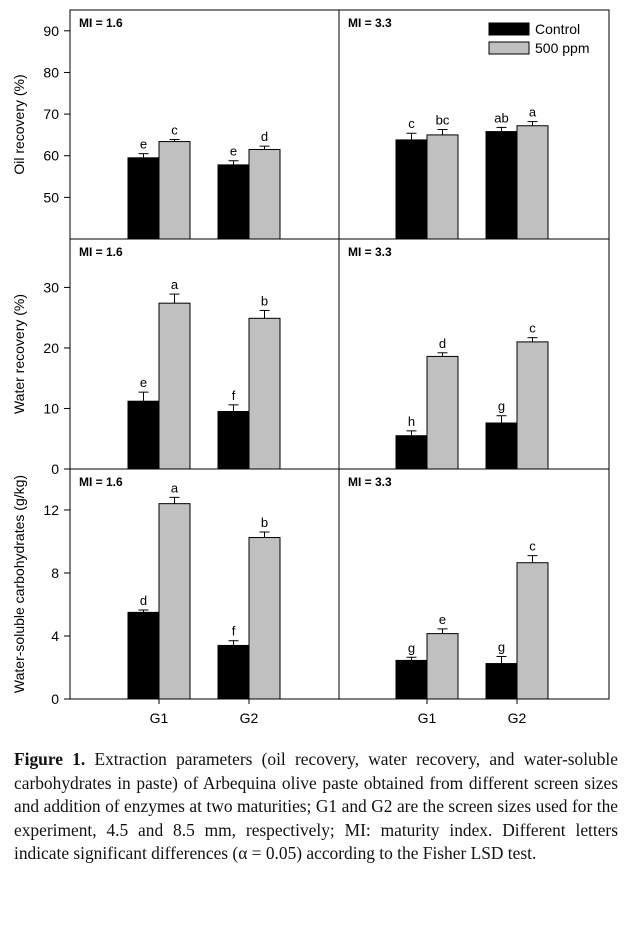 The width and height of the screenshot is (630, 925). I want to click on legend-label: 500 ppm, so click(562, 48).